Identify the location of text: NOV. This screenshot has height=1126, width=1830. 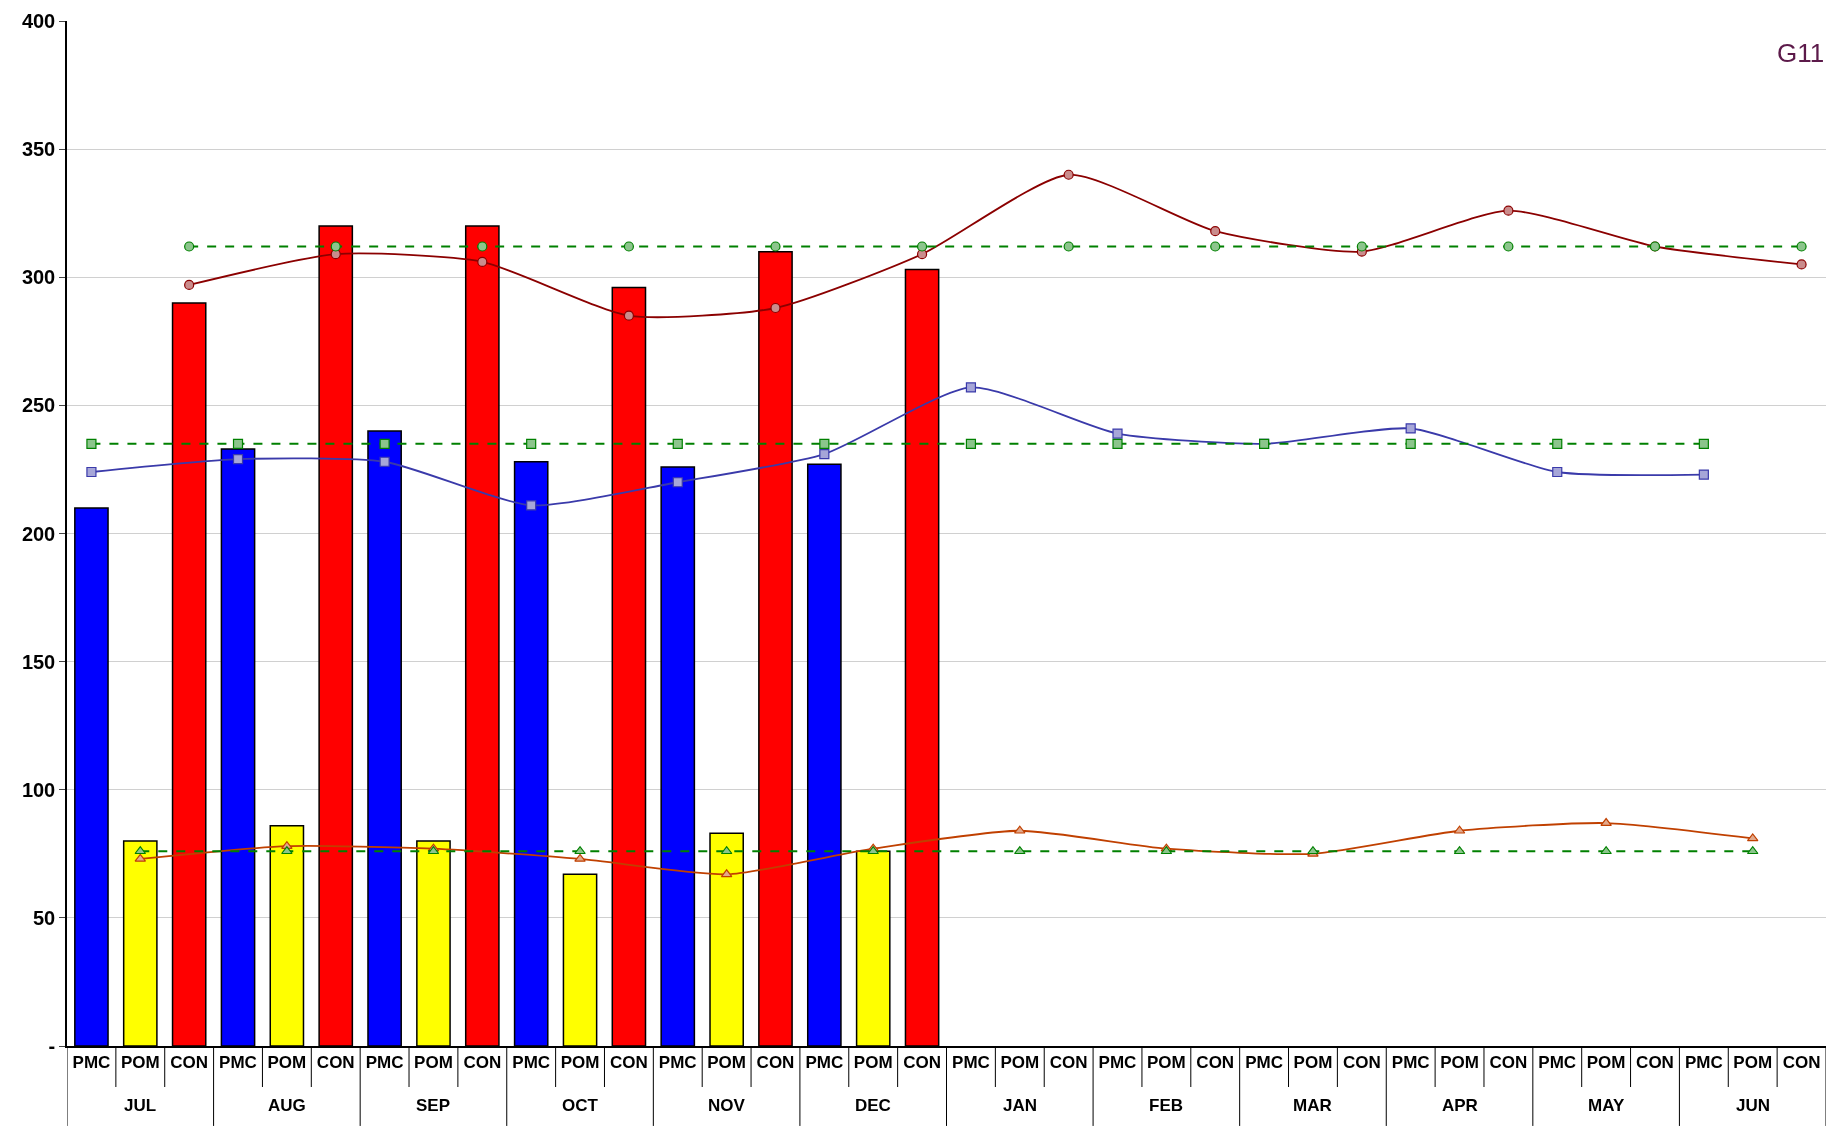
(727, 1105).